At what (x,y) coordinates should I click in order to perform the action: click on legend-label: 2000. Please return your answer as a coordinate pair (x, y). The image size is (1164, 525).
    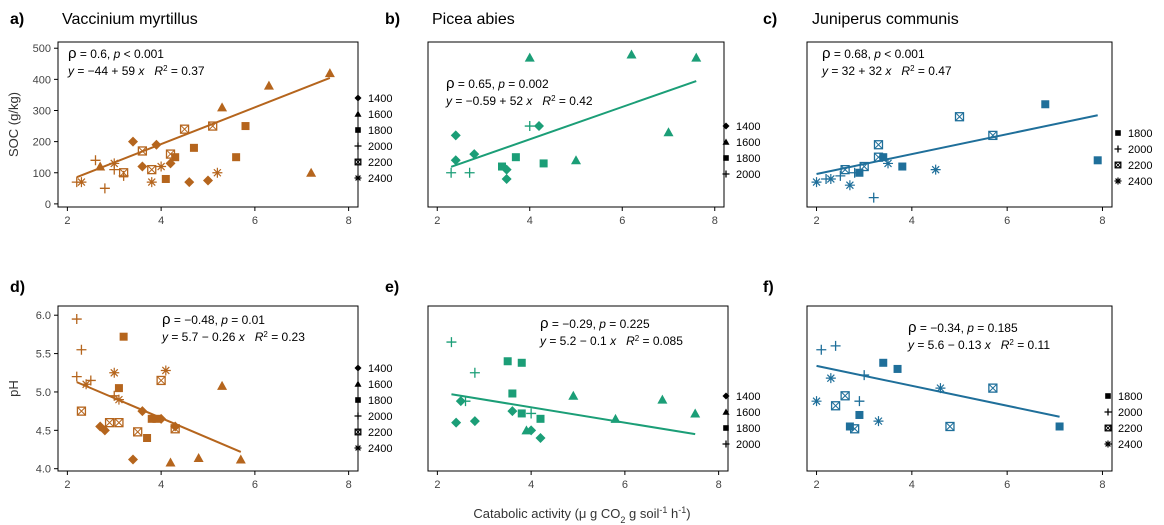
    Looking at the image, I should click on (380, 147).